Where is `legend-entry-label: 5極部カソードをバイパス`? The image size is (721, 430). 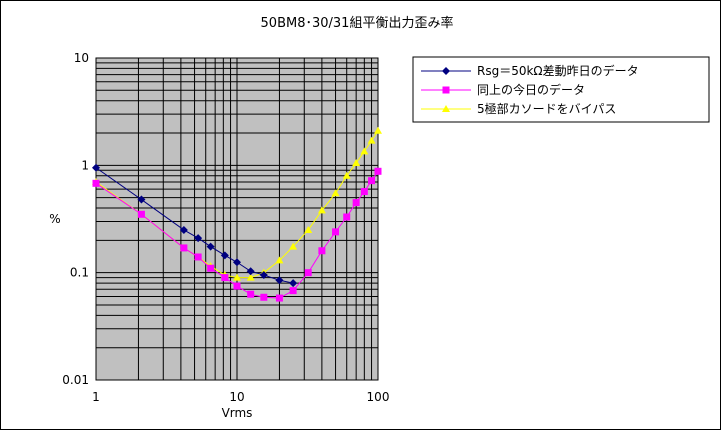 legend-entry-label: 5極部カソードをバイパス is located at coordinates (546, 108).